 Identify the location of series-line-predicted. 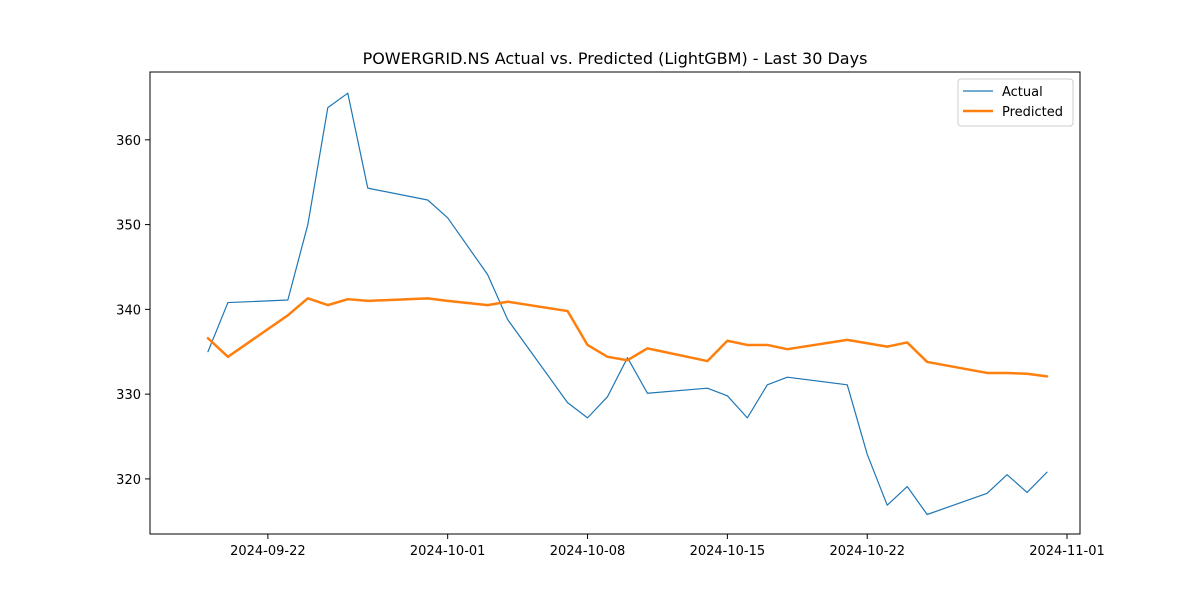
(627, 337).